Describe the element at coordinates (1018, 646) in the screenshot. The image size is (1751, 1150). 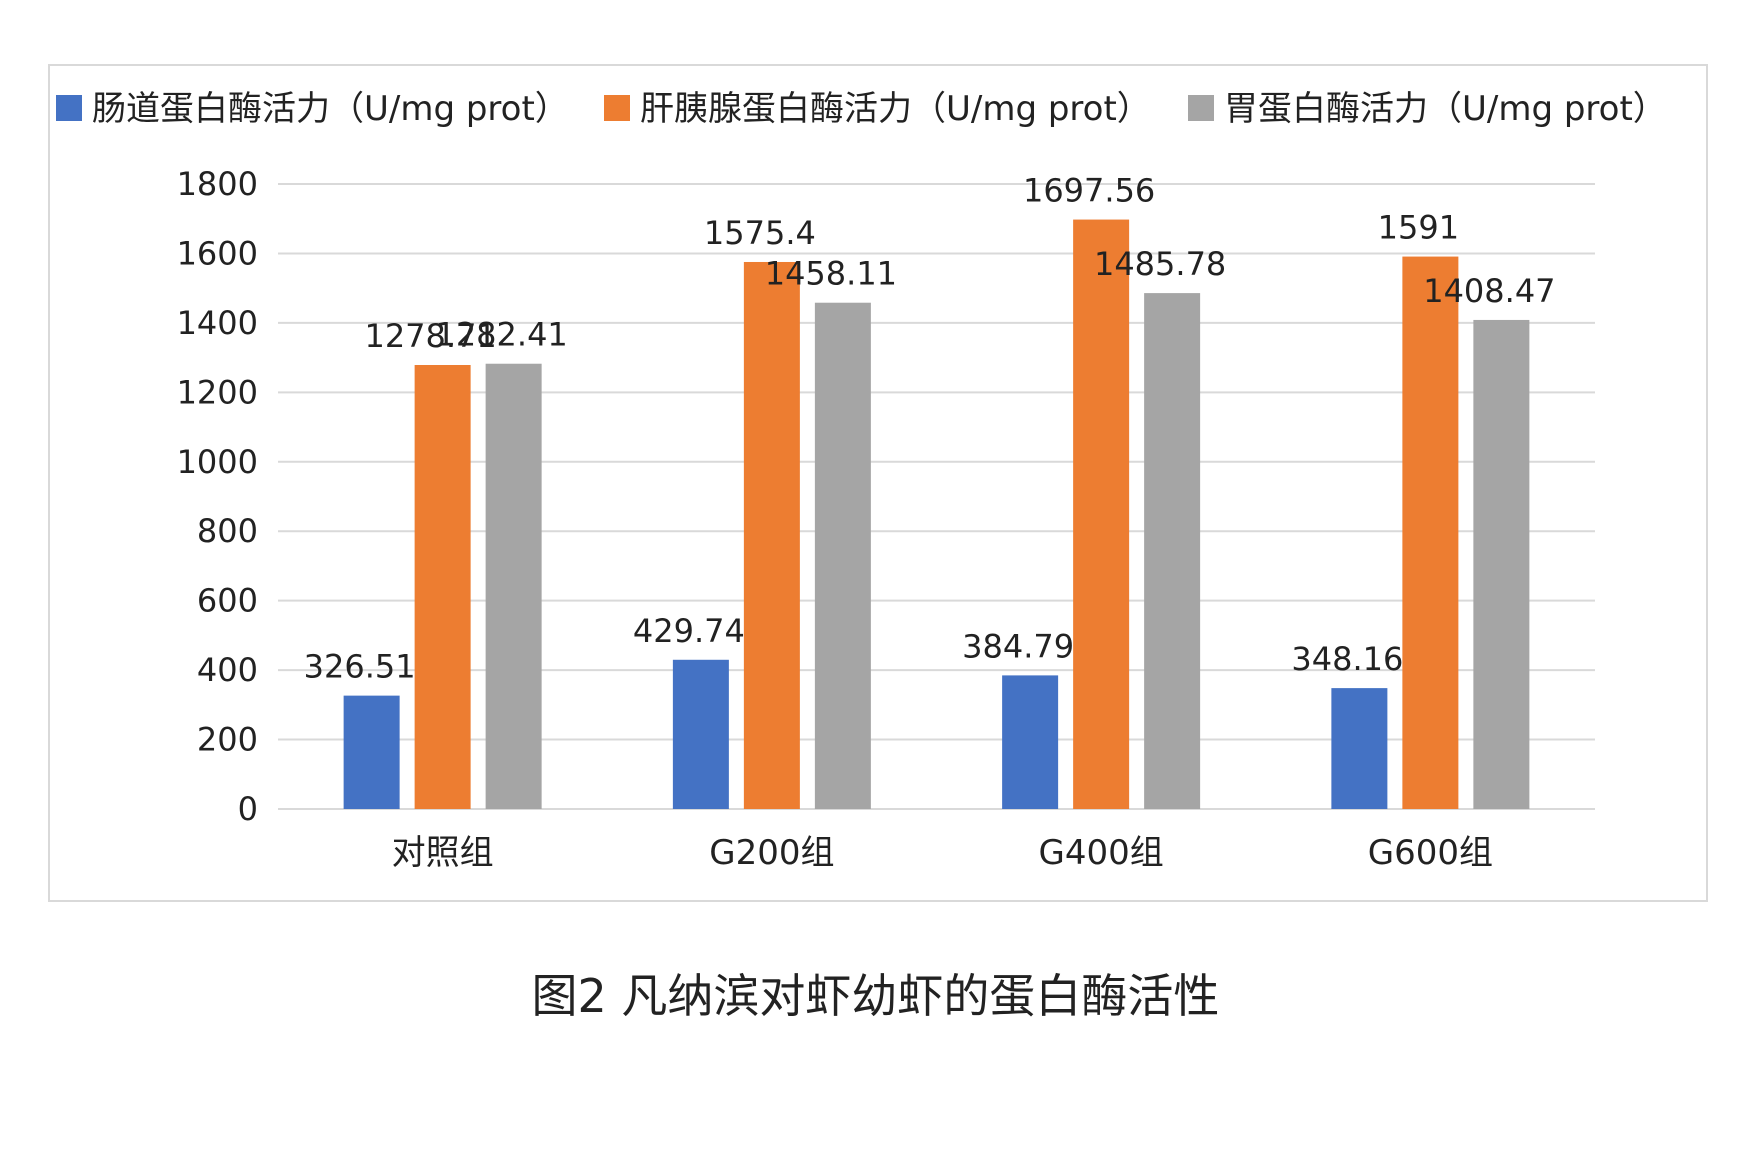
I see `data-label-s1-c3: 384.79` at that location.